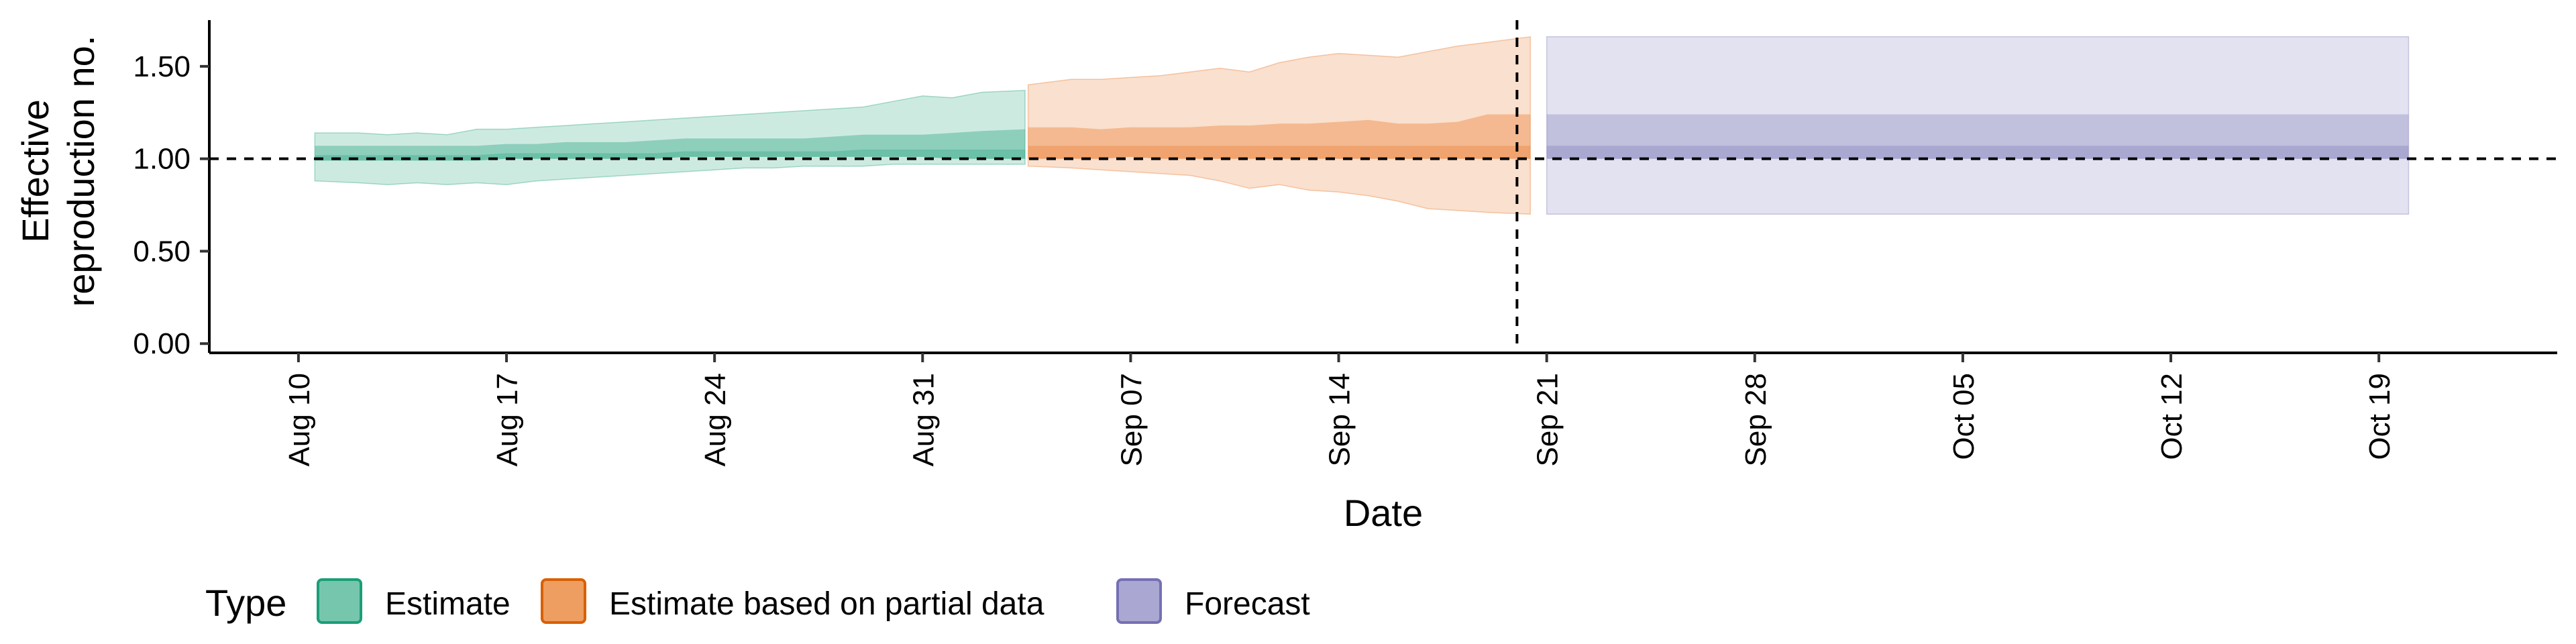 Image resolution: width=2576 pixels, height=644 pixels. Describe the element at coordinates (448, 604) in the screenshot. I see `legend-label-estimate: Estimate` at that location.